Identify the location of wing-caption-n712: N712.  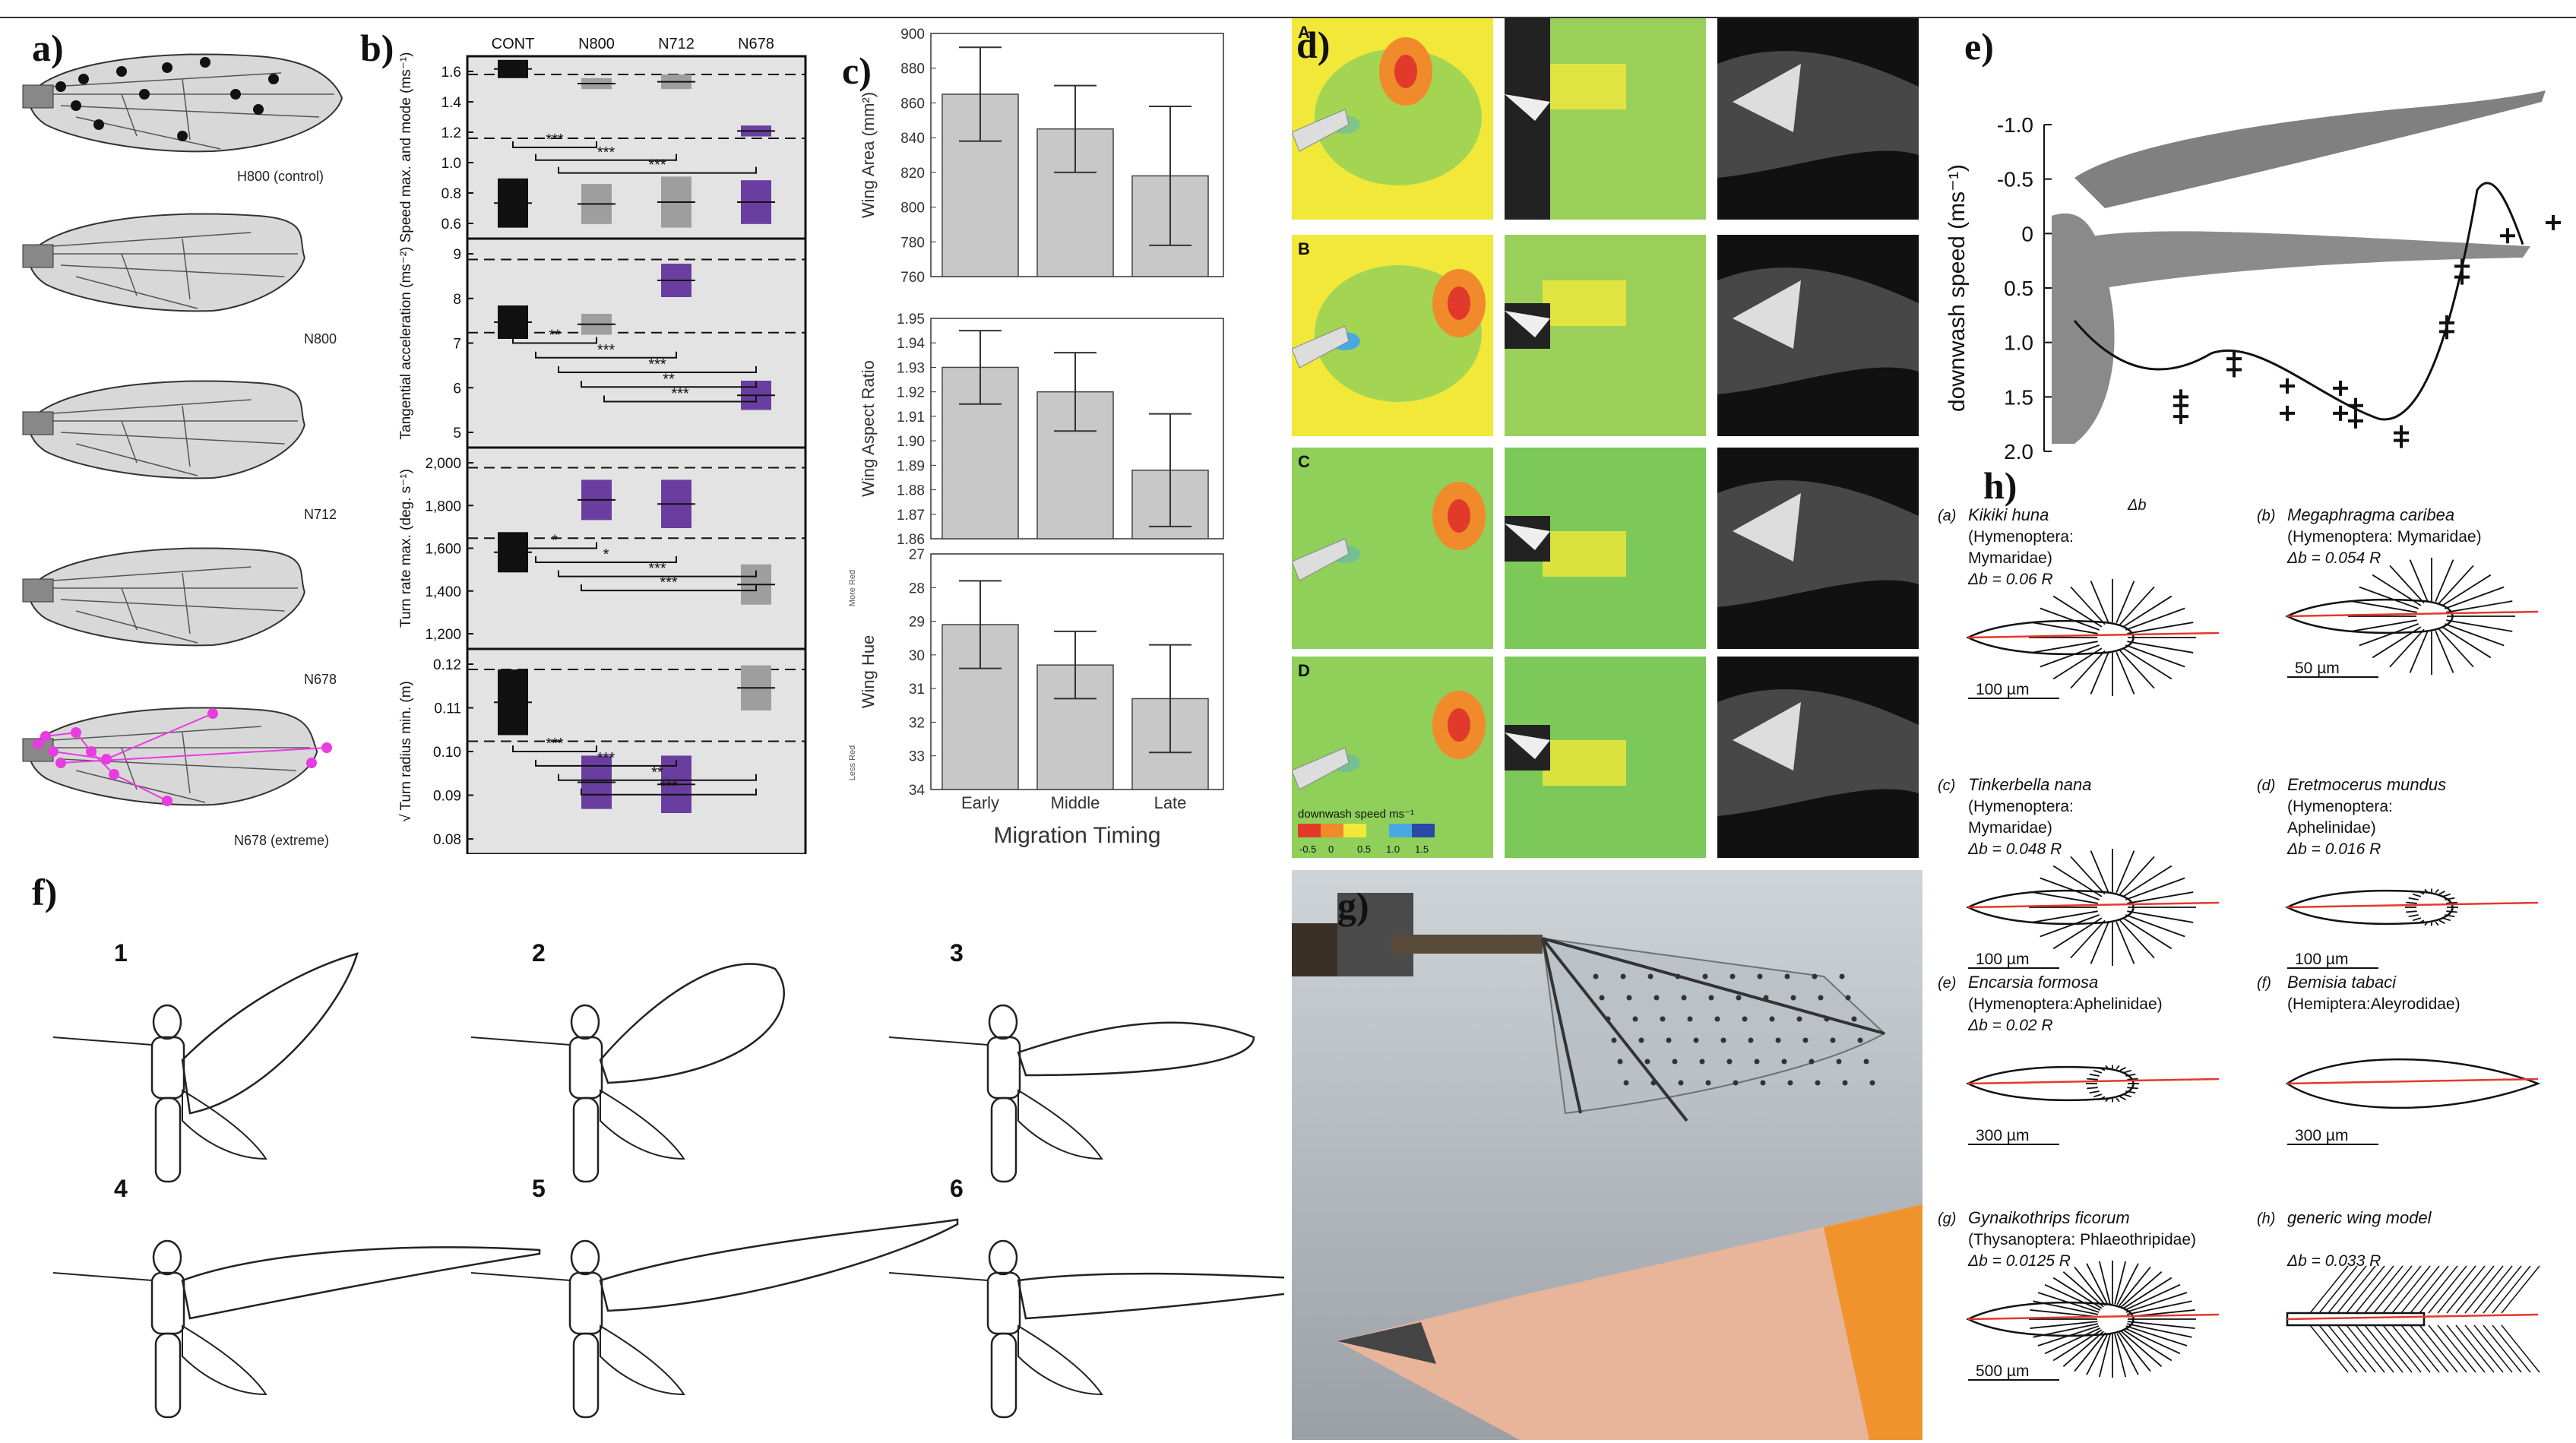
(320, 514).